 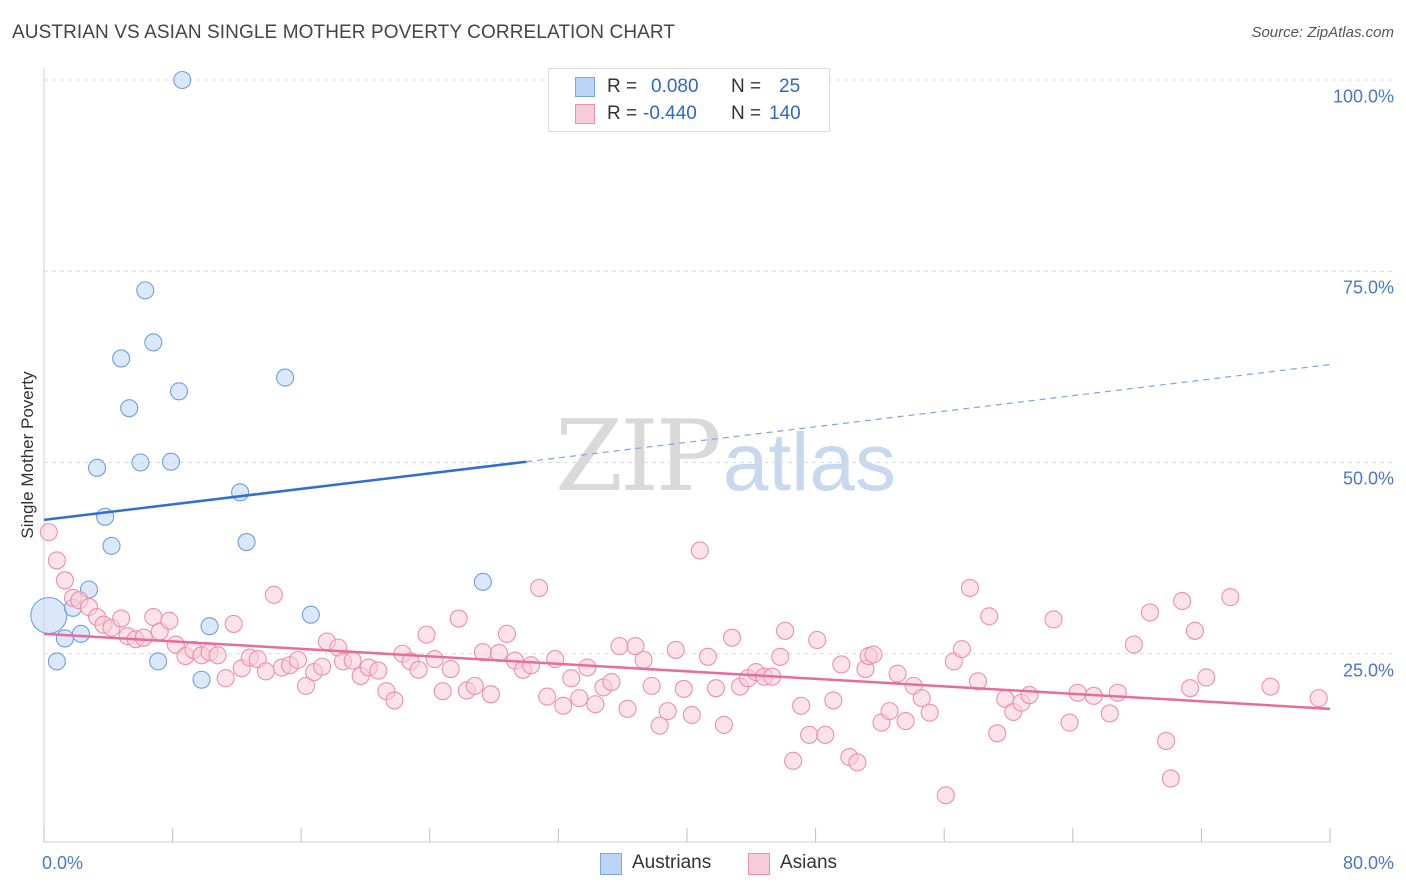 What do you see at coordinates (785, 113) in the screenshot?
I see `asians-n-value: 140` at bounding box center [785, 113].